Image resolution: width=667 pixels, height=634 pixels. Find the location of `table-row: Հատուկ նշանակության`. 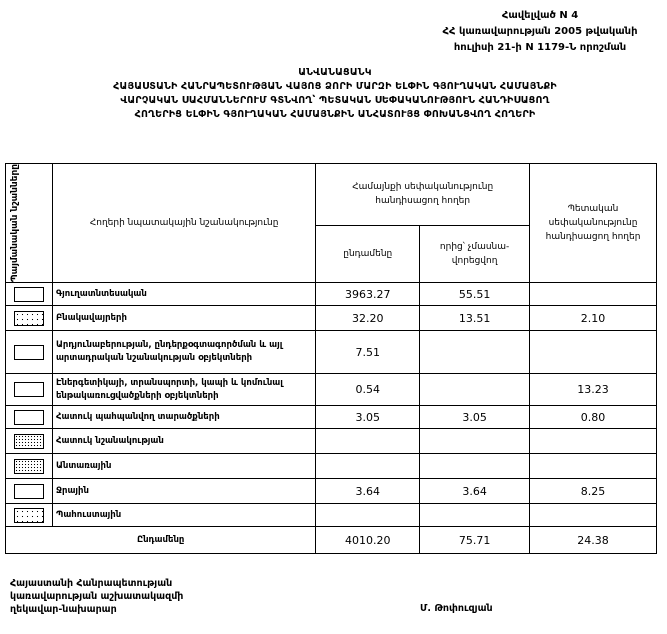

table-row: Հատուկ նշանակության is located at coordinates (331, 441).